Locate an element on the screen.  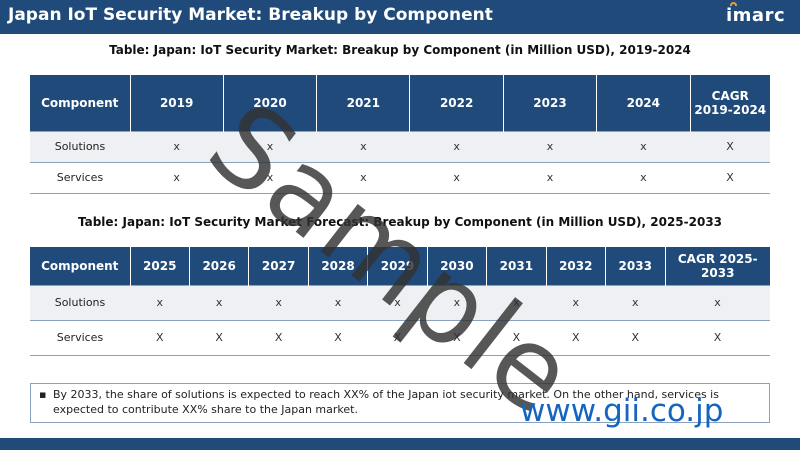
column-header: 2027 is located at coordinates (278, 266).